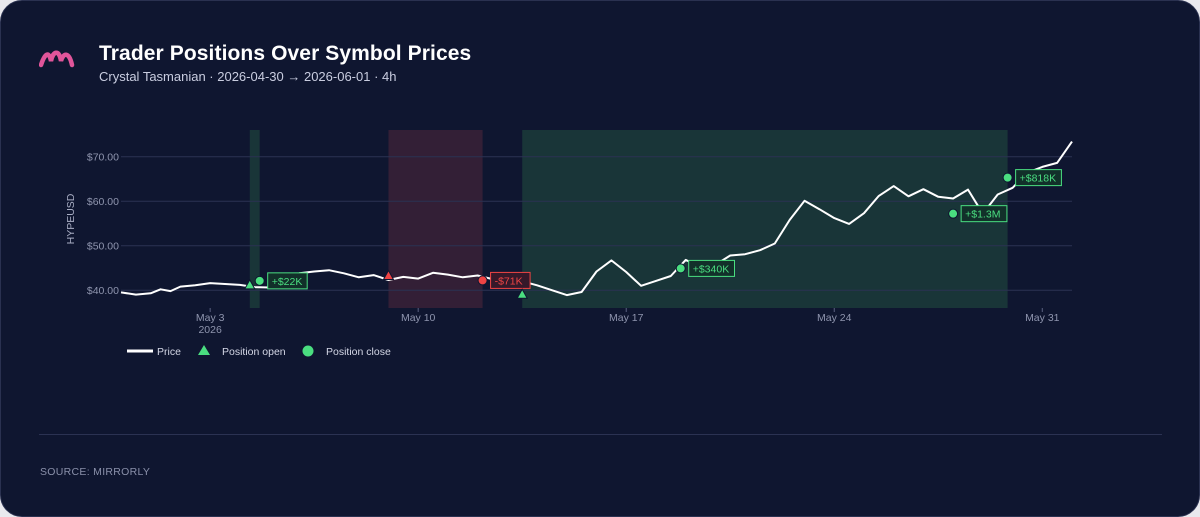  I want to click on legend-close-label: Position close, so click(358, 352).